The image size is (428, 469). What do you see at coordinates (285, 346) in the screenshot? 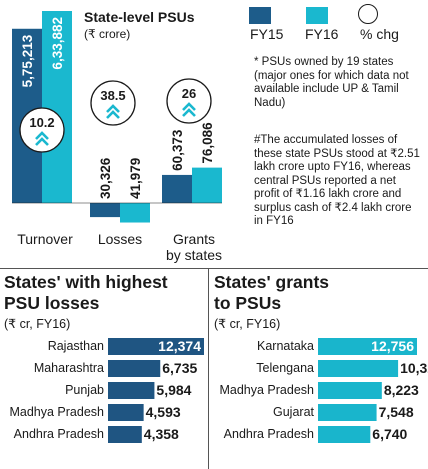
I see `category-label-karnataka: Karnataka` at bounding box center [285, 346].